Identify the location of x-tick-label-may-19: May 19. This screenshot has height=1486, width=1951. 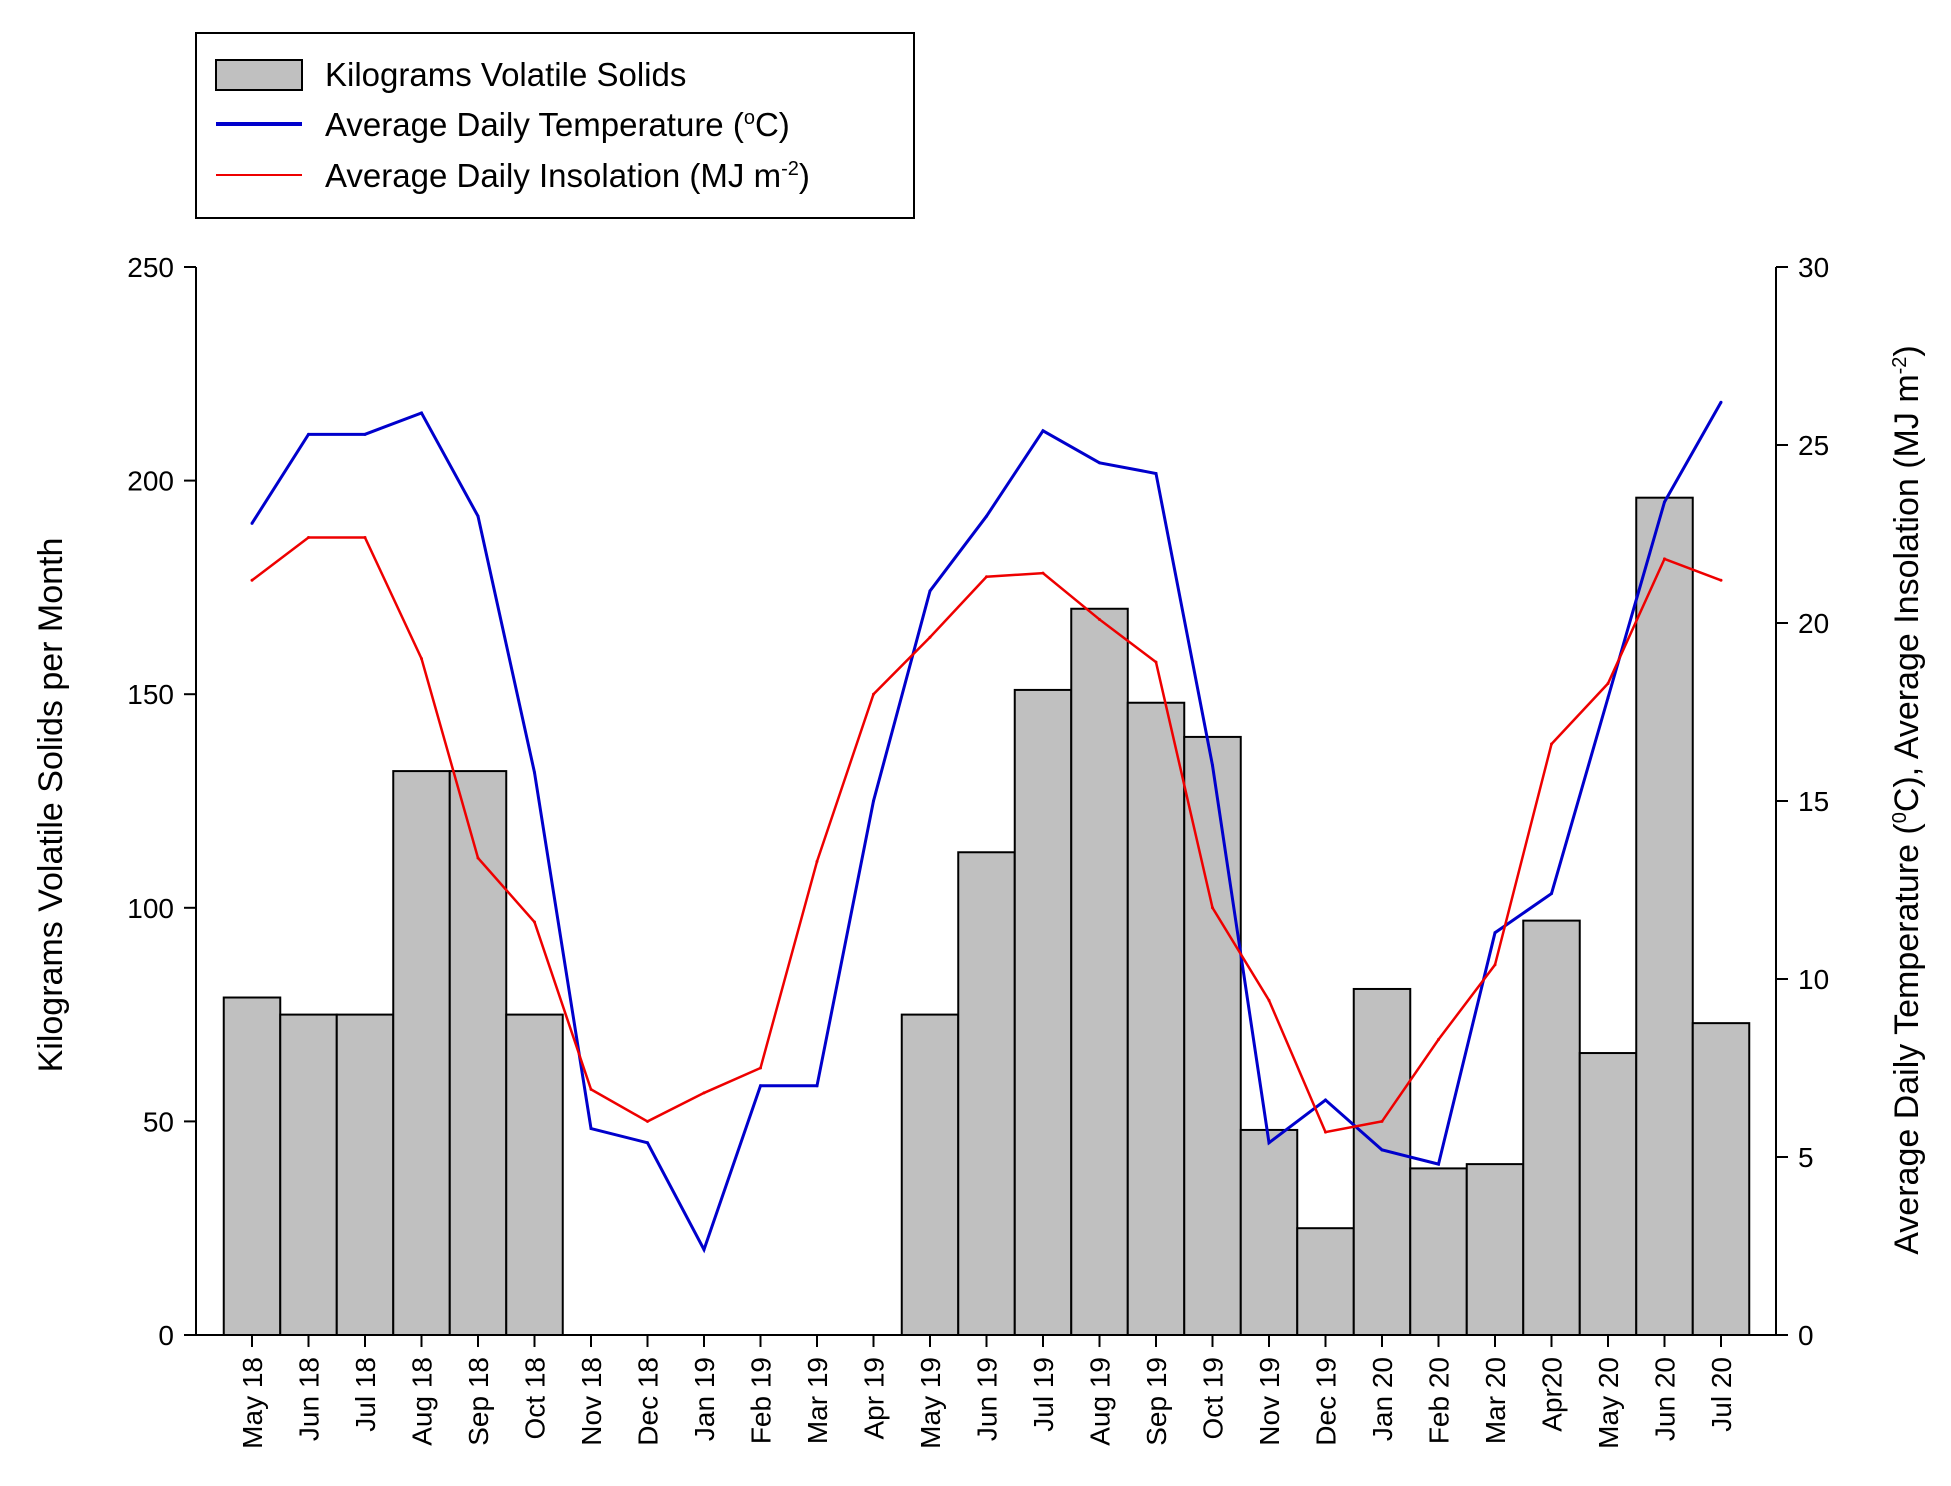
(930, 1403).